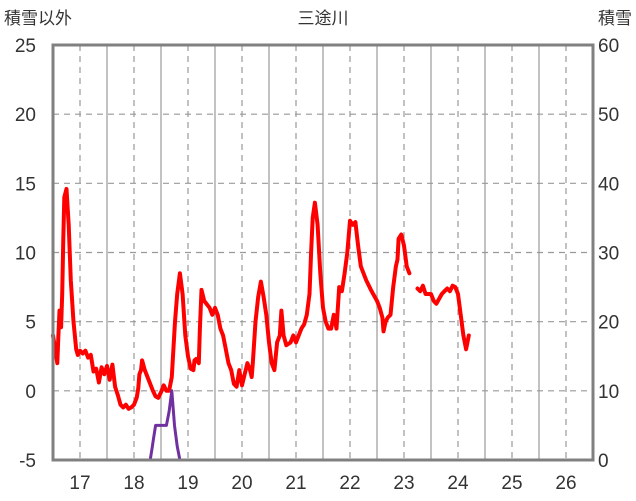  What do you see at coordinates (511, 483) in the screenshot?
I see `x-tick-label: 25` at bounding box center [511, 483].